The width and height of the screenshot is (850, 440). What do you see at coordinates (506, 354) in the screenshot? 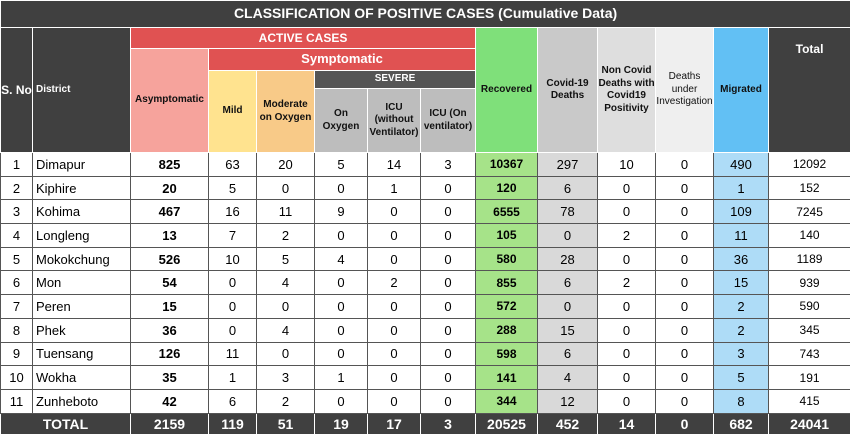
I see `cell: 598` at bounding box center [506, 354].